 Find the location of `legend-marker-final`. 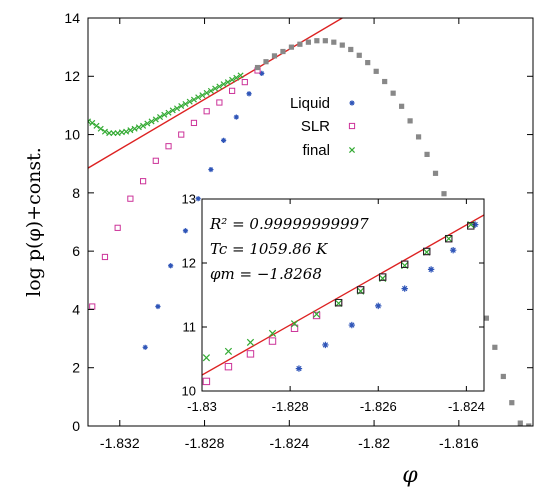

legend-marker-final is located at coordinates (352, 150).